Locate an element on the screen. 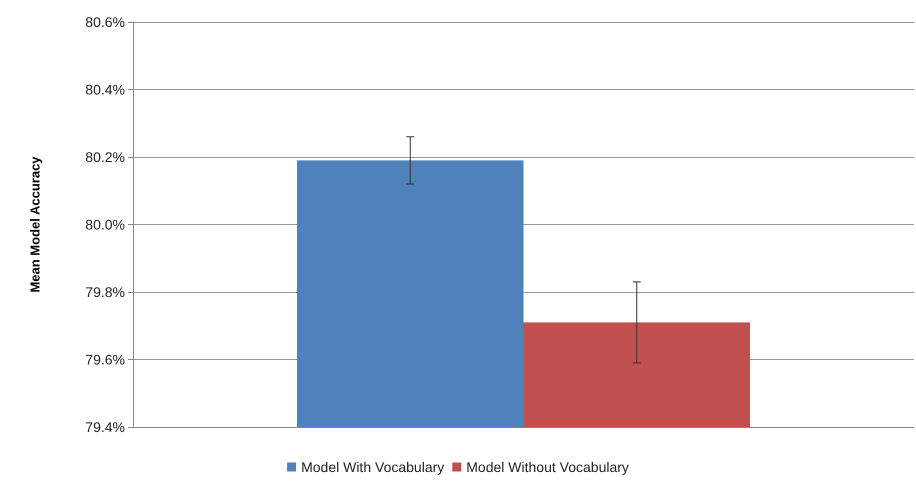 This screenshot has width=916, height=489. y-tick-label: 79.8% is located at coordinates (105, 292).